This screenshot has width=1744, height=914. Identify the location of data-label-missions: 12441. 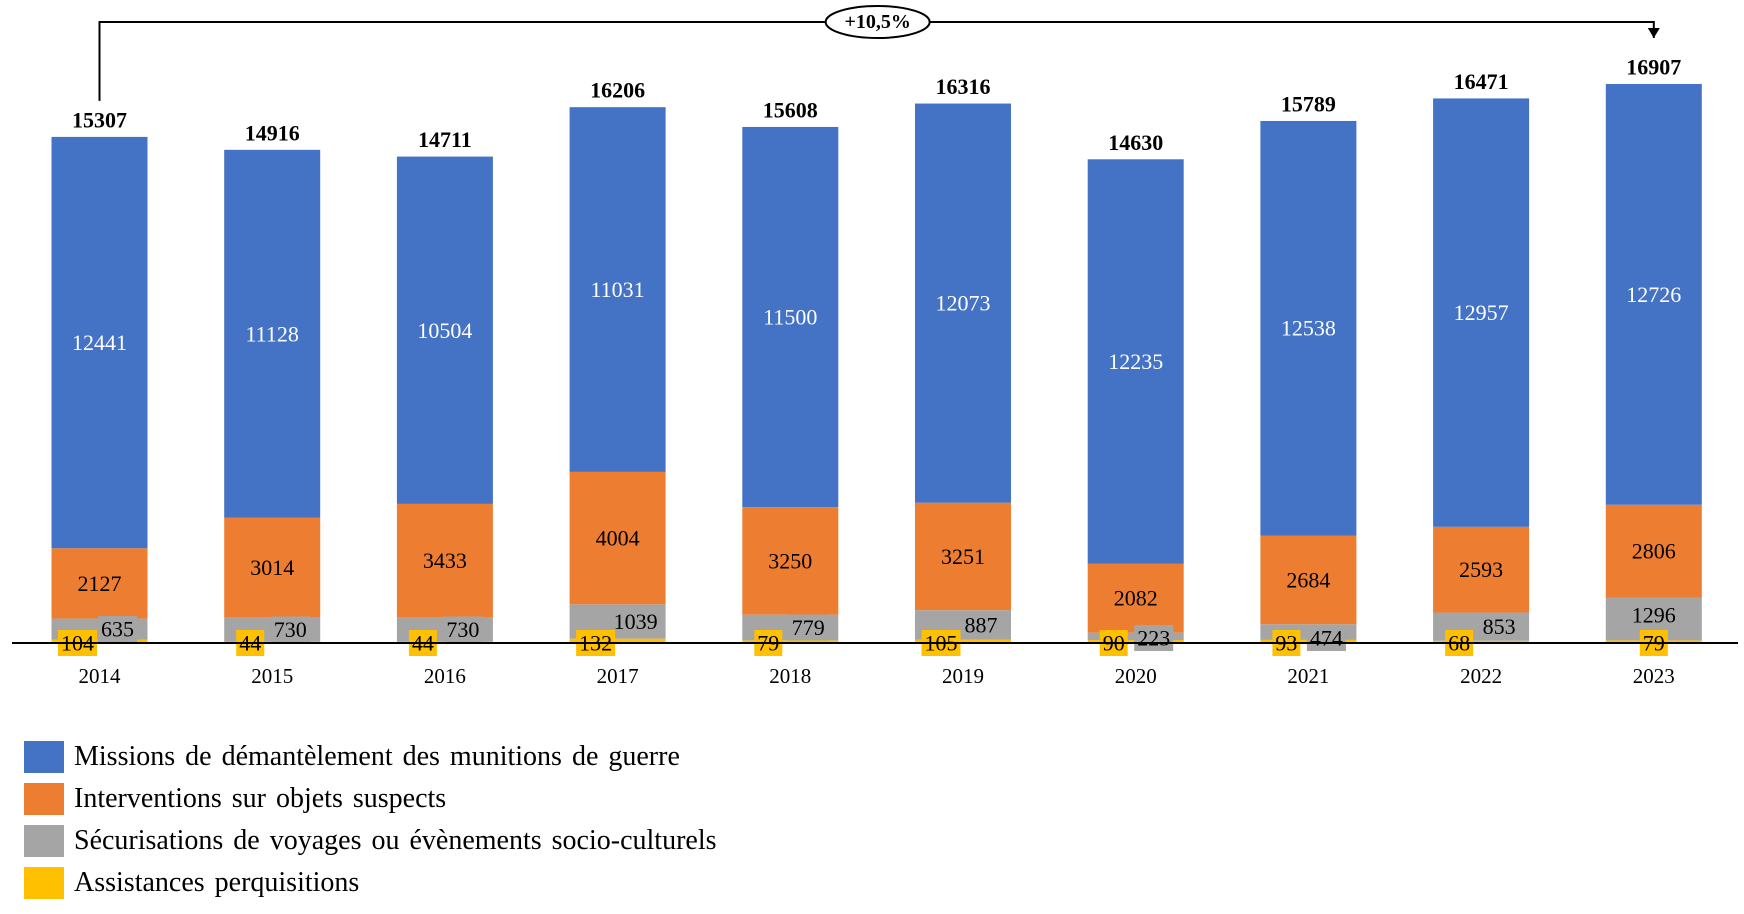
(99, 342).